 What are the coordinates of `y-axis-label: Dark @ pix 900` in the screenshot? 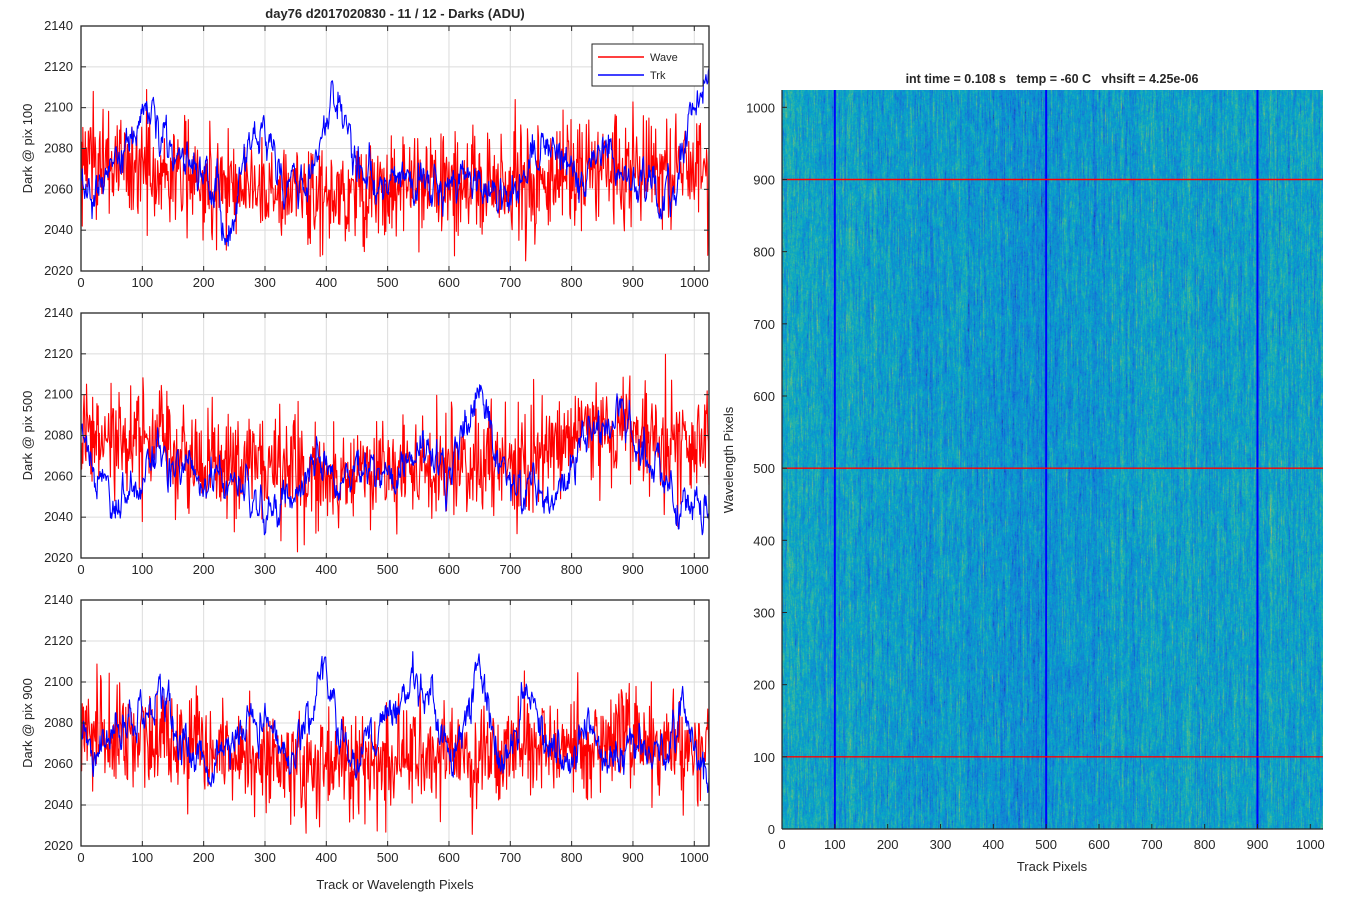 It's located at (27, 723).